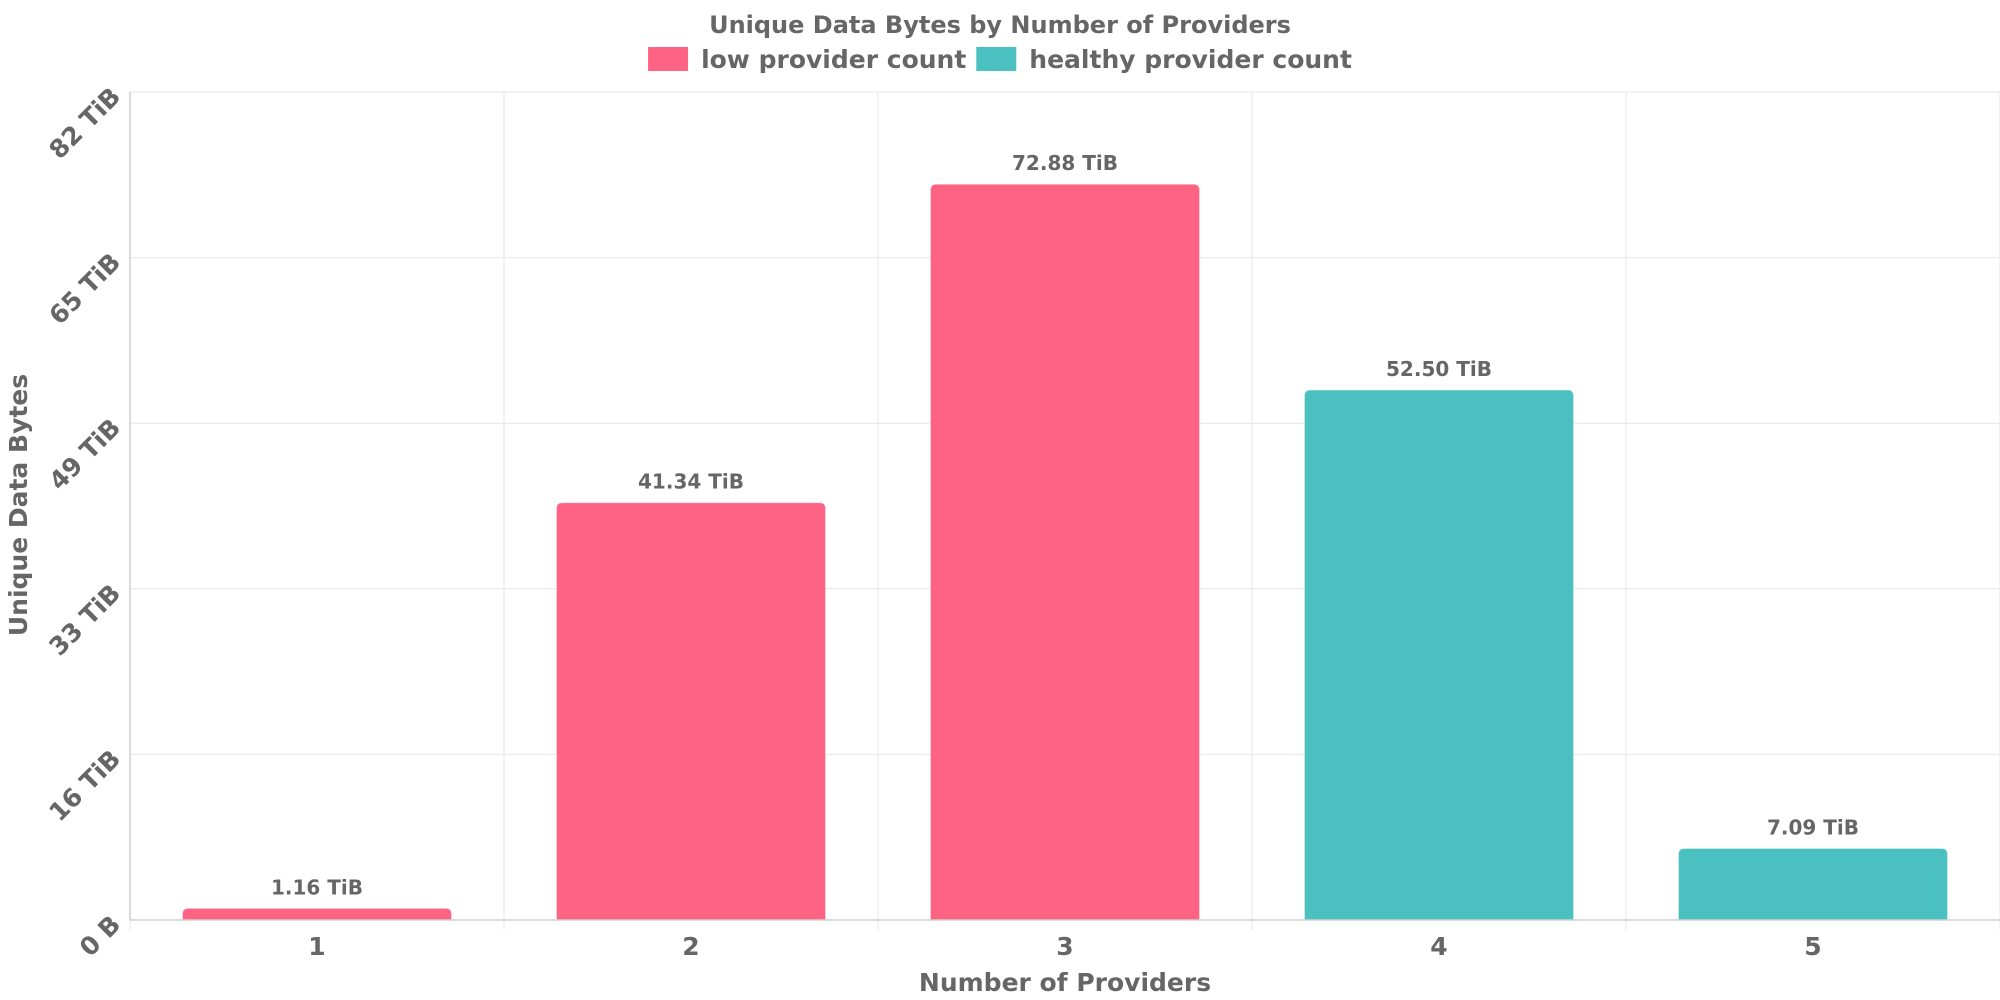  I want to click on y-tick-label: 65 TiB, so click(84, 288).